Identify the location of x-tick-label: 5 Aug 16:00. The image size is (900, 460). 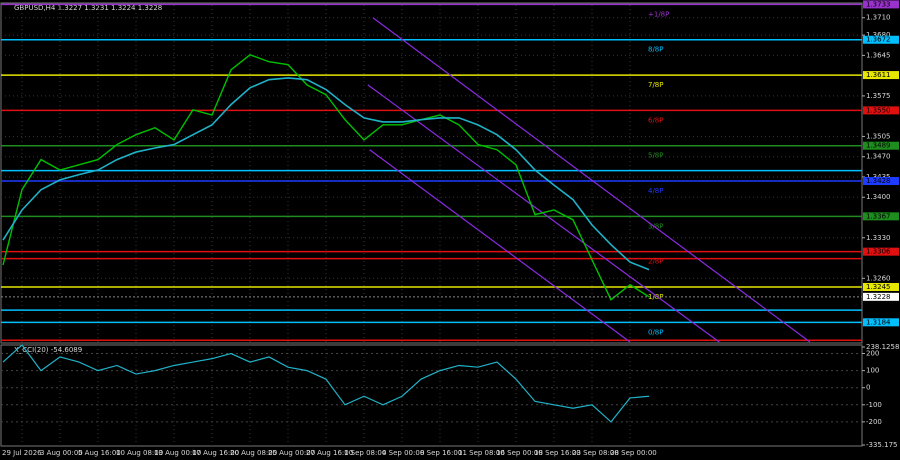
(99, 453).